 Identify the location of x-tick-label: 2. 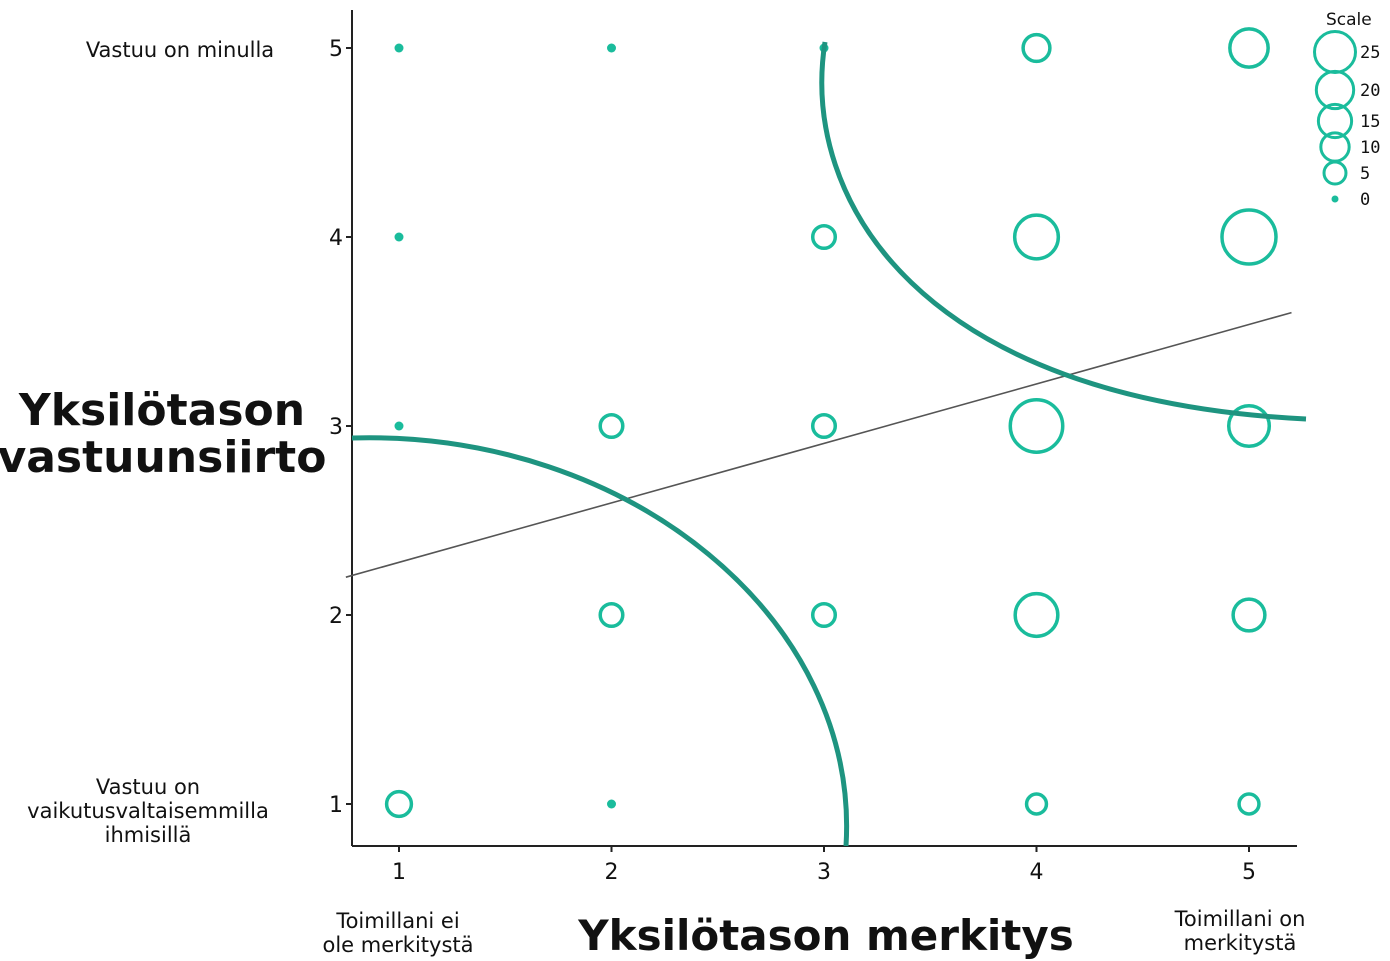
(612, 872).